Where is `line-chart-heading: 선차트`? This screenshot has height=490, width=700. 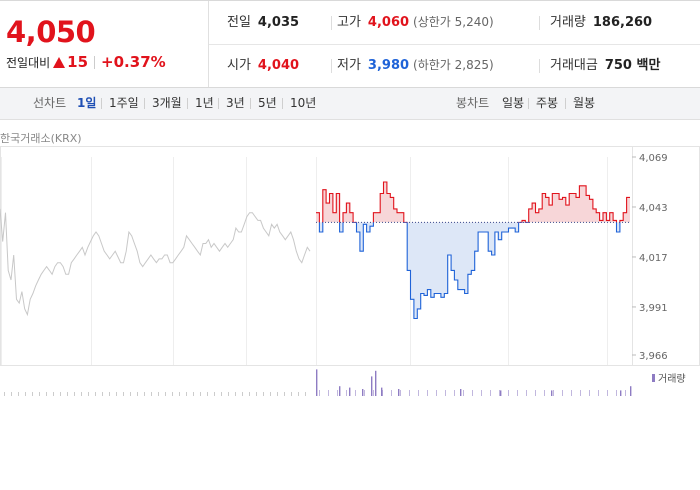
line-chart-heading: 선차트 is located at coordinates (50, 103).